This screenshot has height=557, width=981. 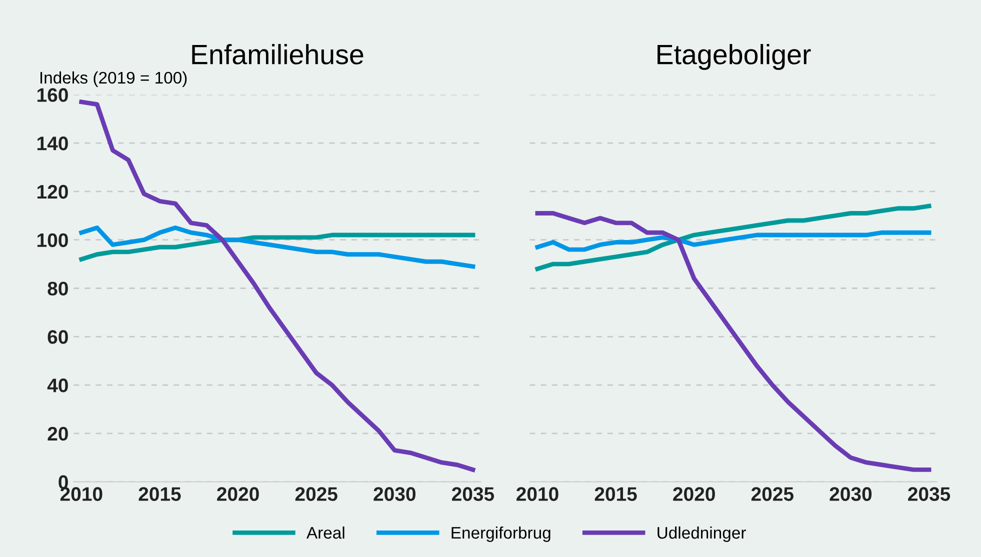 I want to click on y-tick-label: 40, so click(x=57, y=385).